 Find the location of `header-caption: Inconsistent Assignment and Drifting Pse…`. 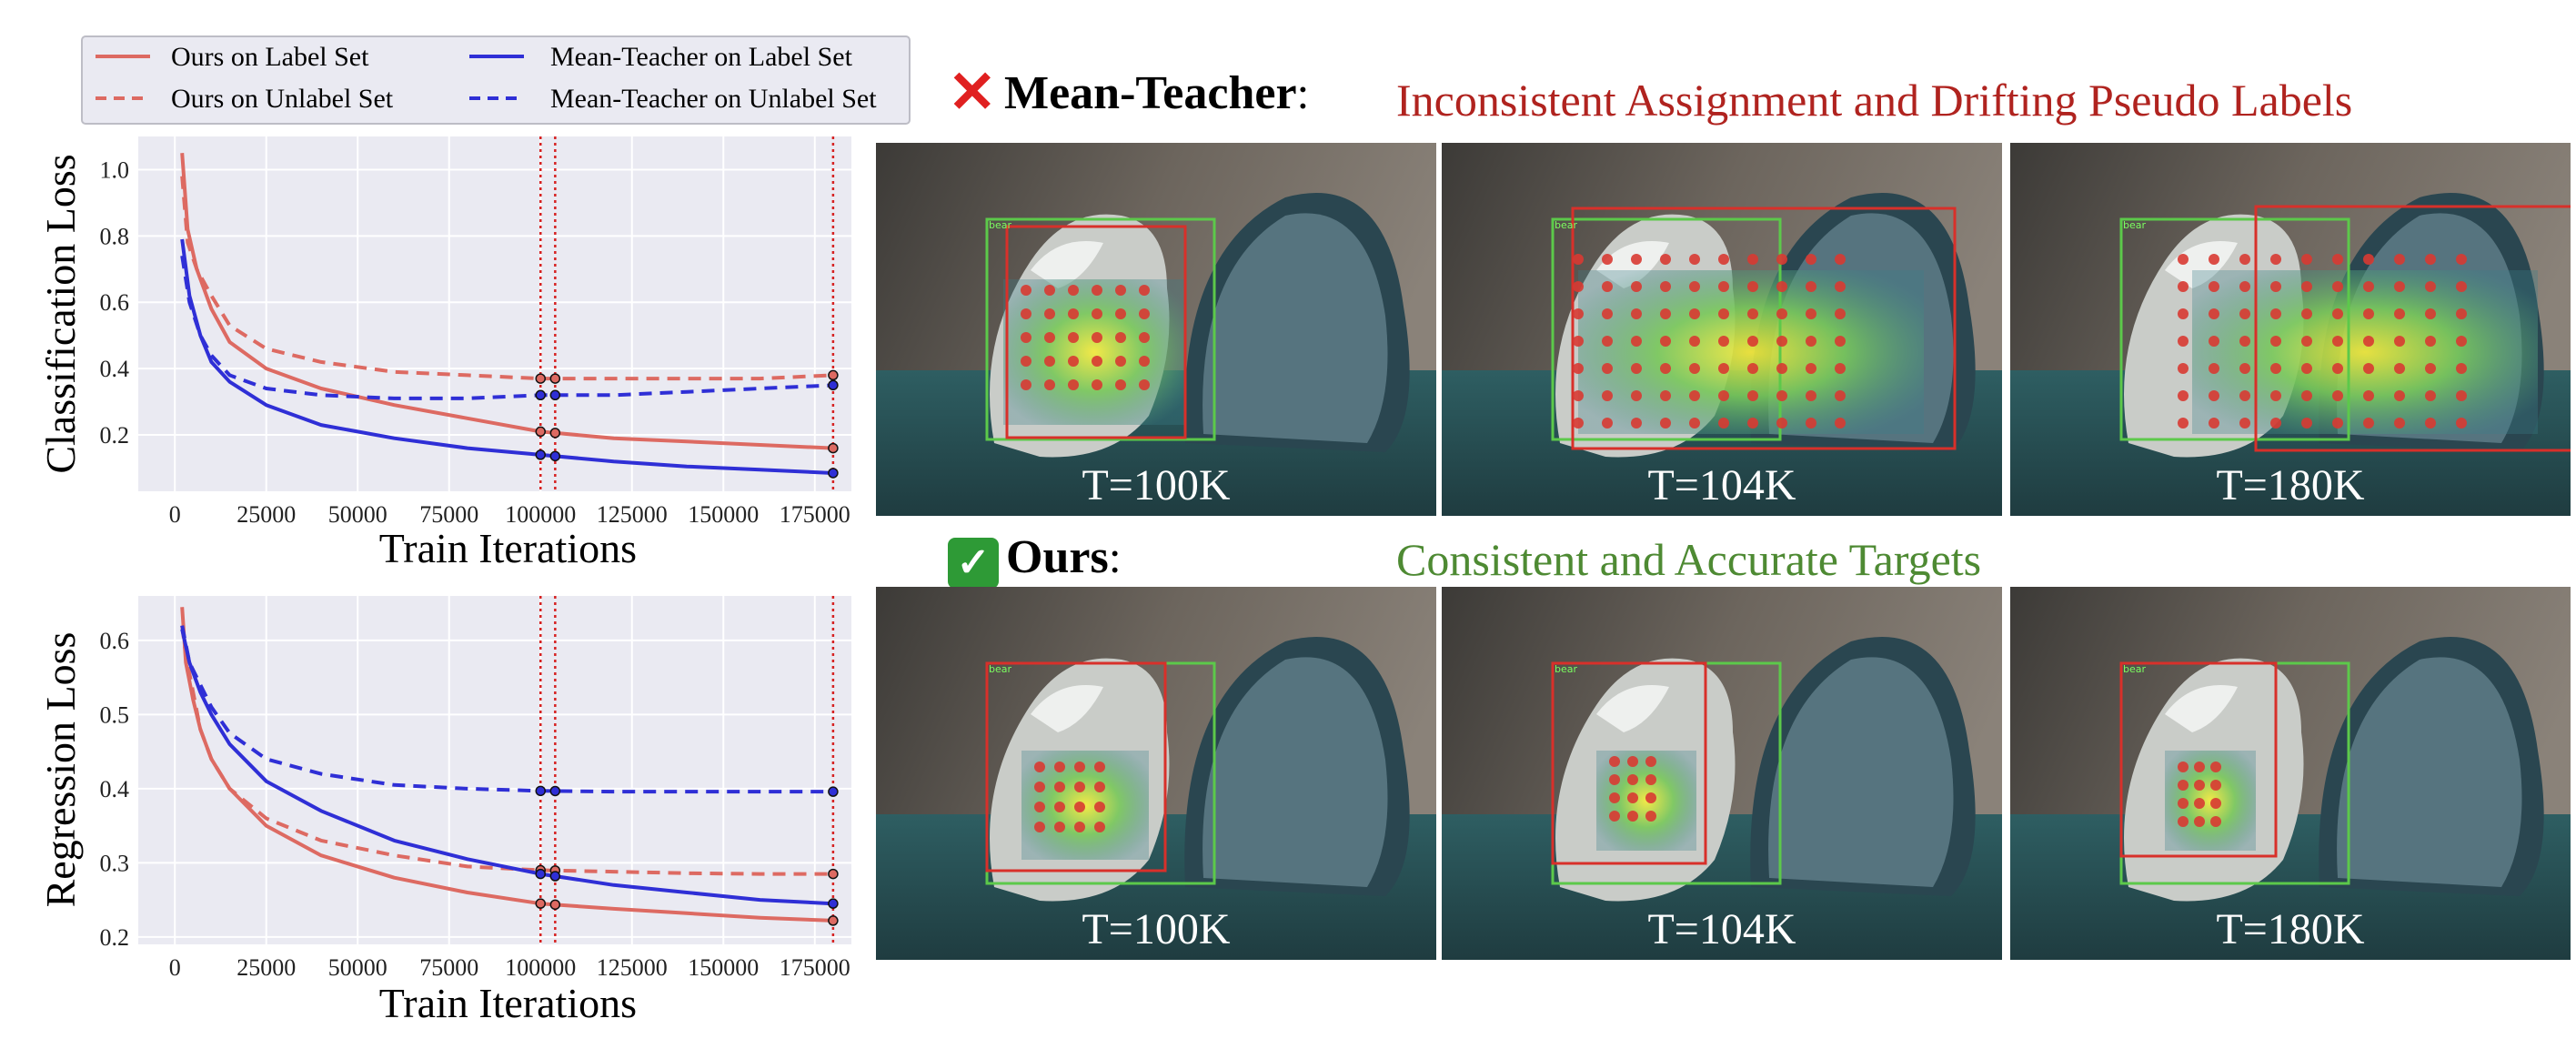

header-caption: Inconsistent Assignment and Drifting Pse… is located at coordinates (1874, 101).